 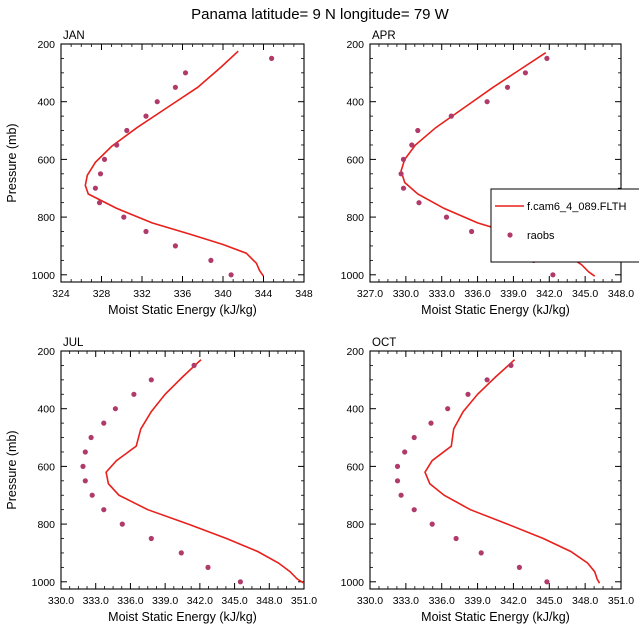 What do you see at coordinates (304, 294) in the screenshot?
I see `x-tick-label: 348` at bounding box center [304, 294].